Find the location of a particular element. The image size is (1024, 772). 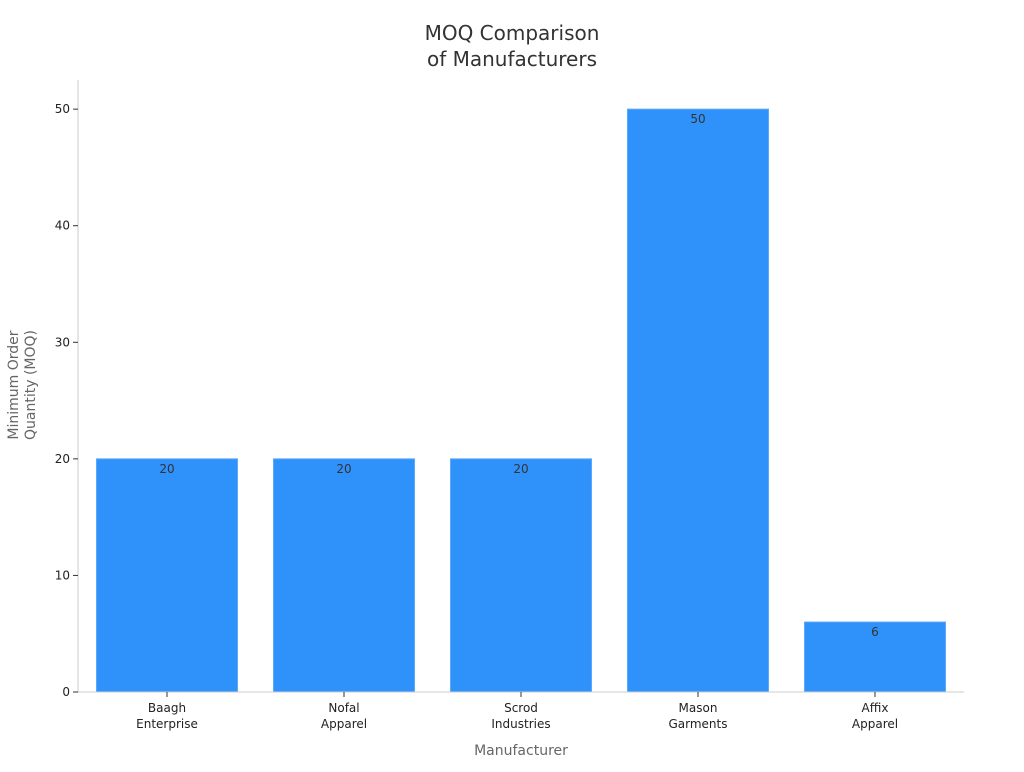

x-tick-label-4-line-0: Affix is located at coordinates (875, 708).